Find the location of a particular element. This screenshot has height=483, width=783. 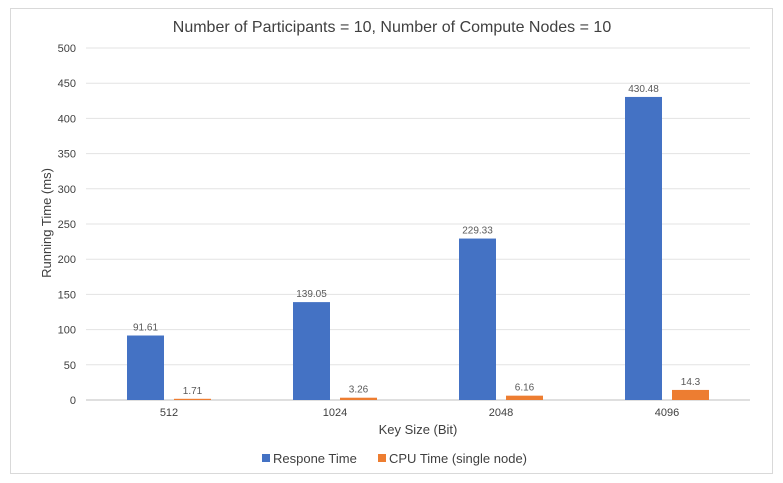

y-tick-label: 100 is located at coordinates (67, 331).